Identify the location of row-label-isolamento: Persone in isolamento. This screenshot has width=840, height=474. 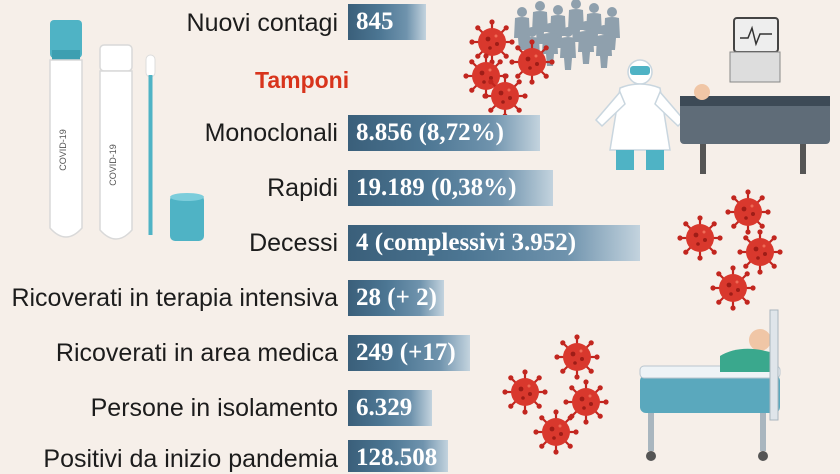
(214, 408).